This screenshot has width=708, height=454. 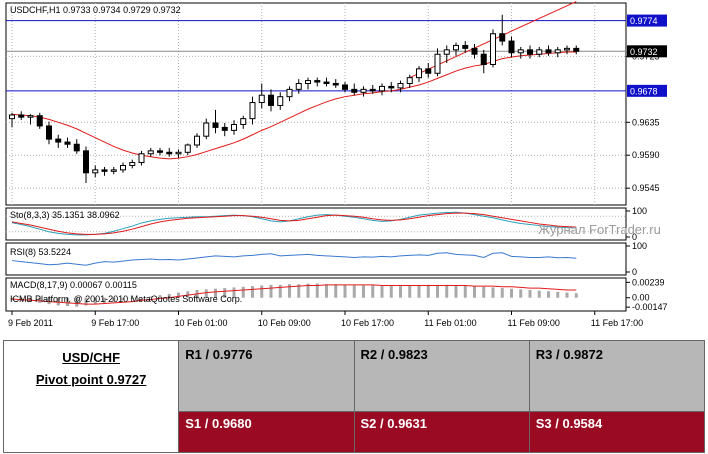 I want to click on level-label-0: 0.9774, so click(x=644, y=21).